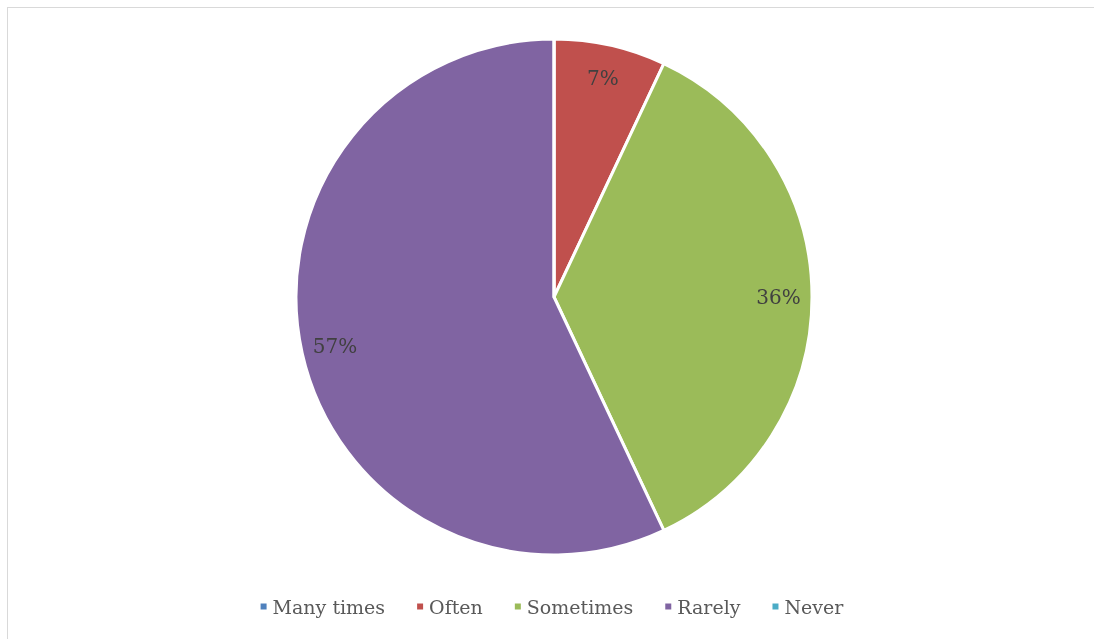  I want to click on legend-label: Sometimes, so click(580, 606).